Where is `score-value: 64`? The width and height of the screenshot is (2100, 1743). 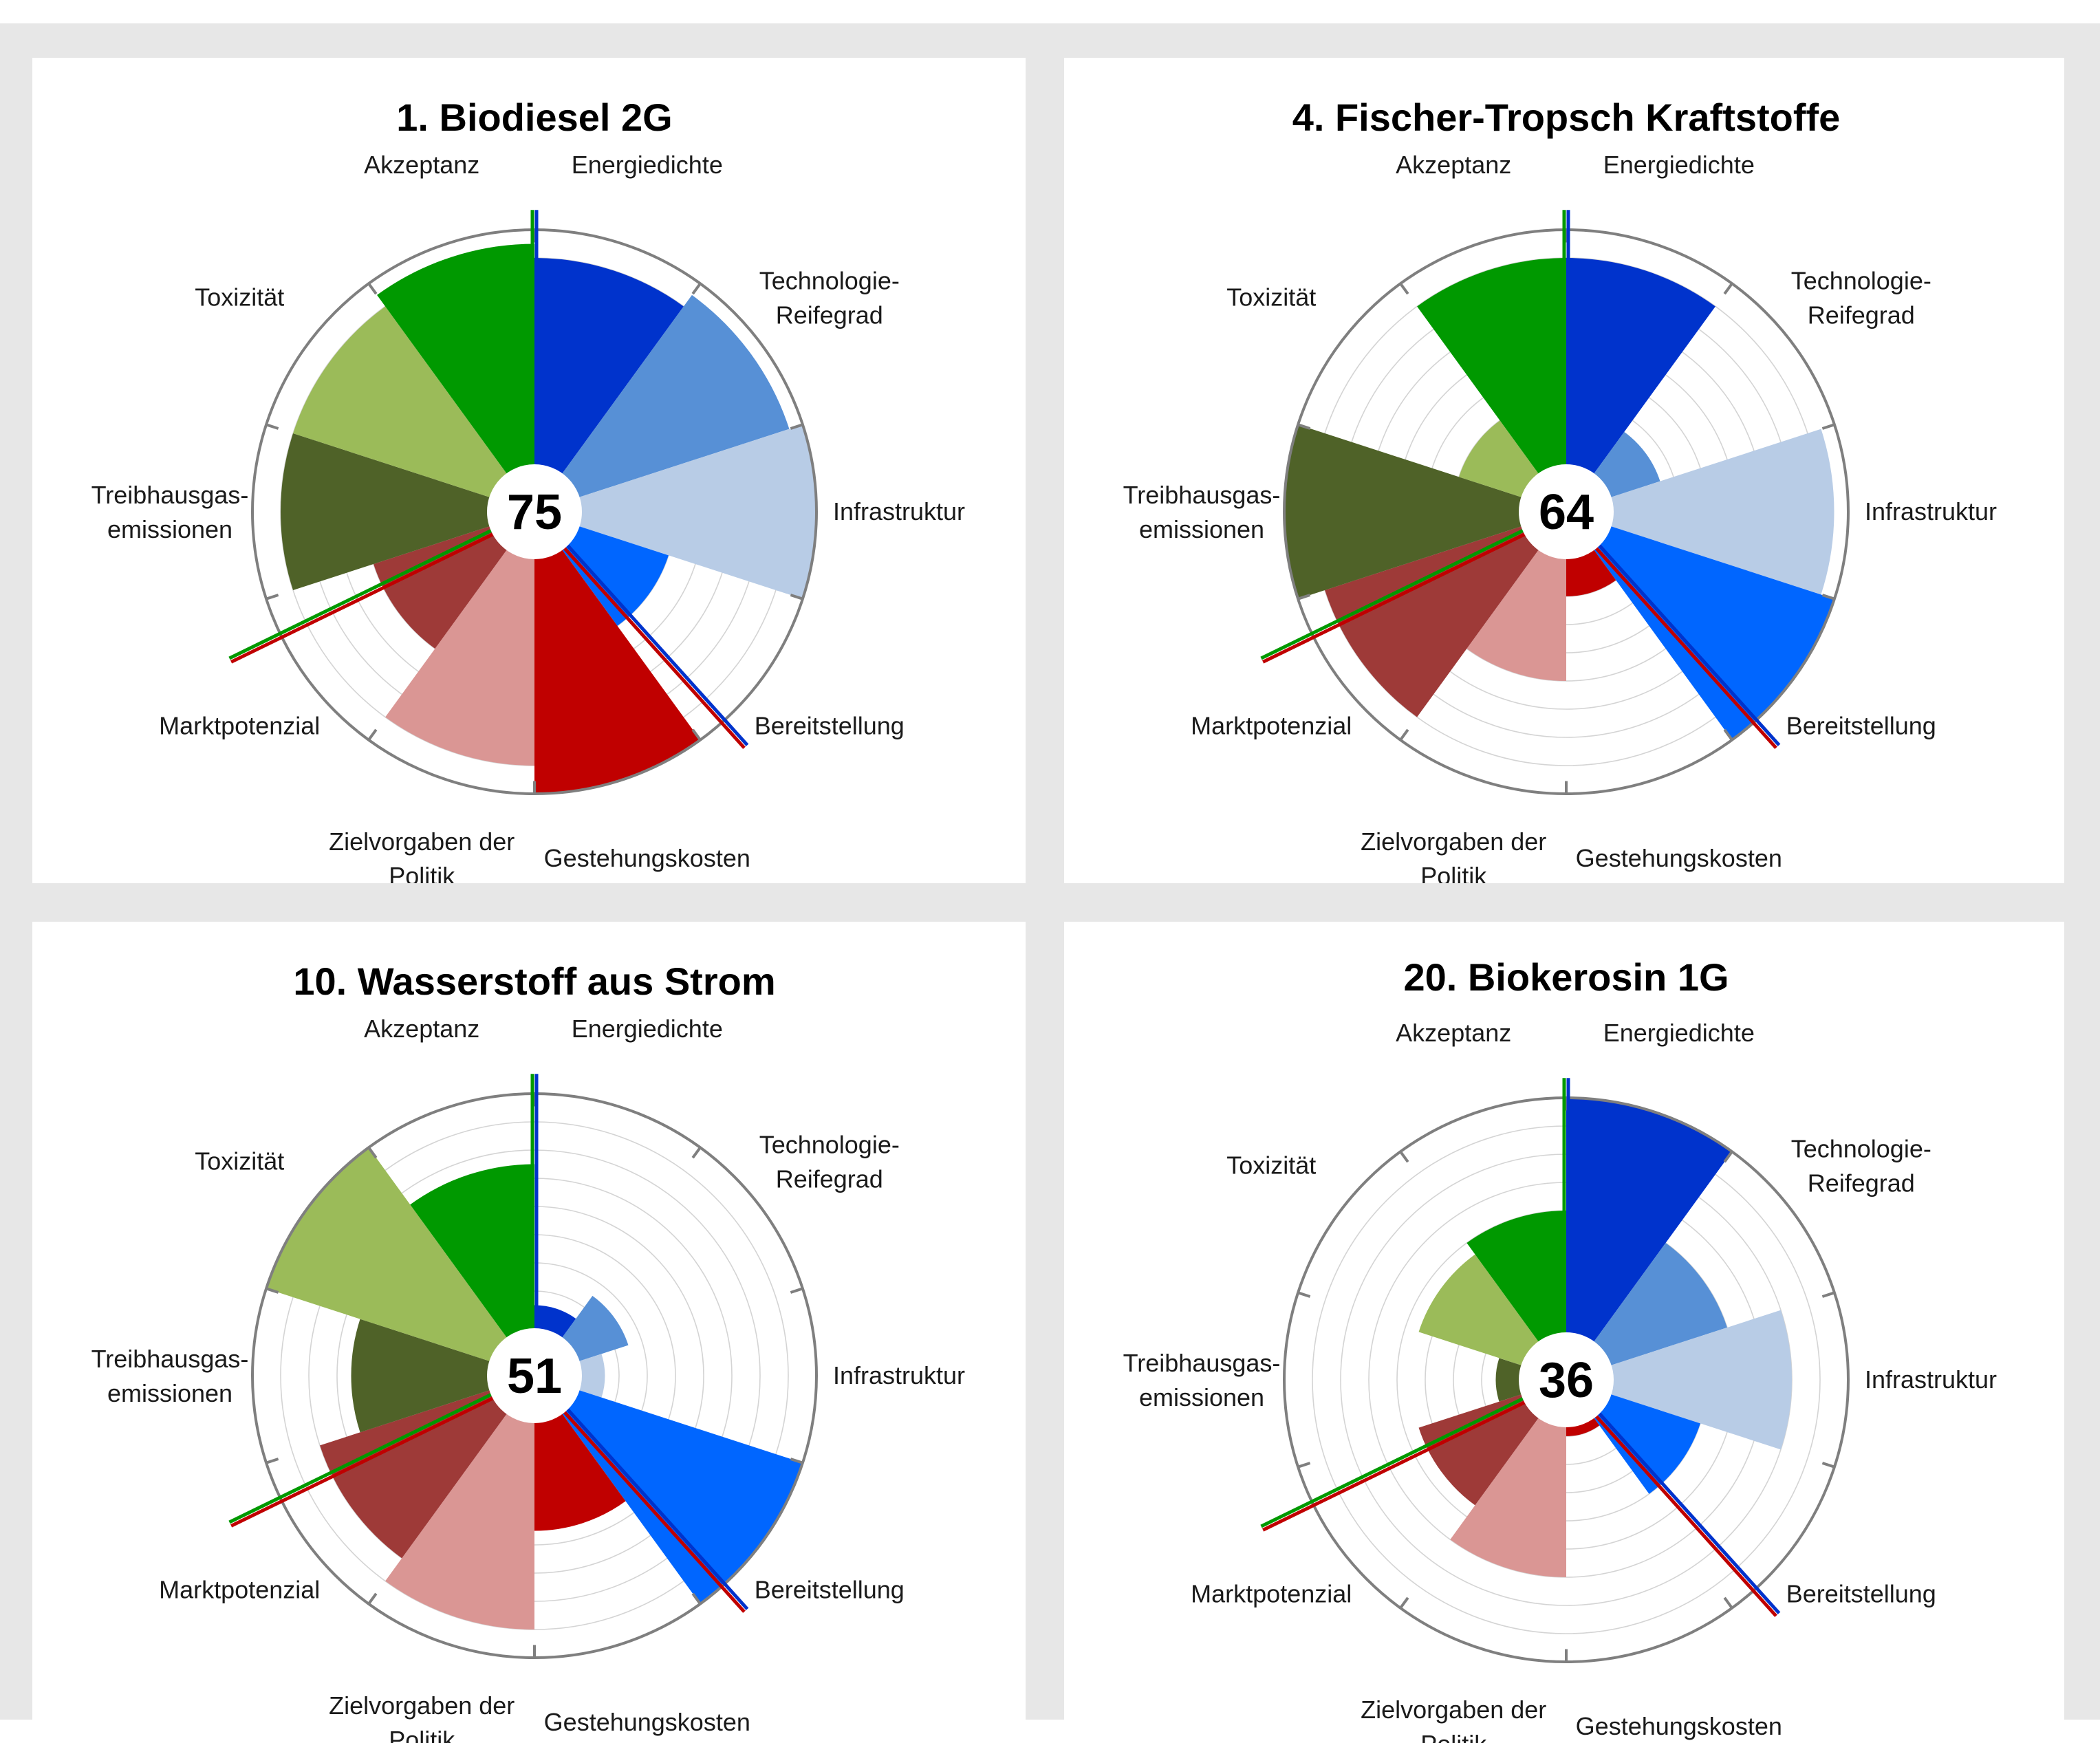 score-value: 64 is located at coordinates (1566, 512).